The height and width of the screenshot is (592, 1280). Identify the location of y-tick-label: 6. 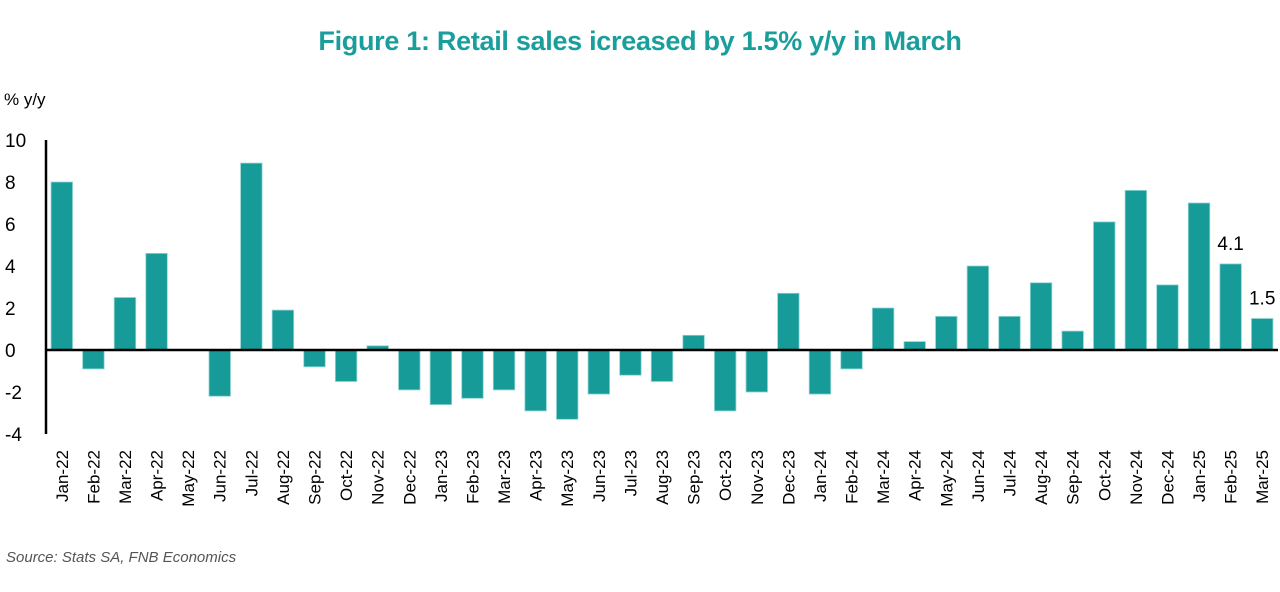
(10, 225).